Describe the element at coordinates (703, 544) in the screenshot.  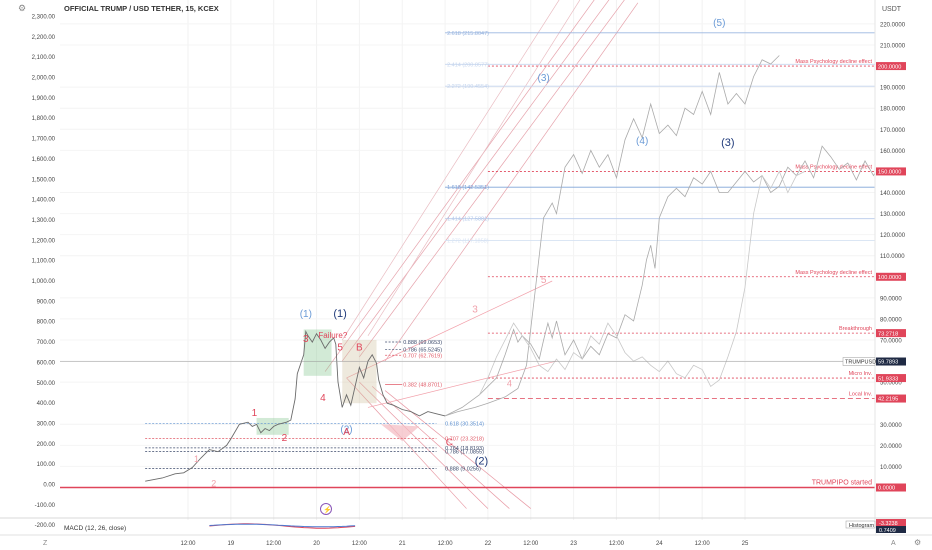
I see `time-tick-label-12: 12:00` at that location.